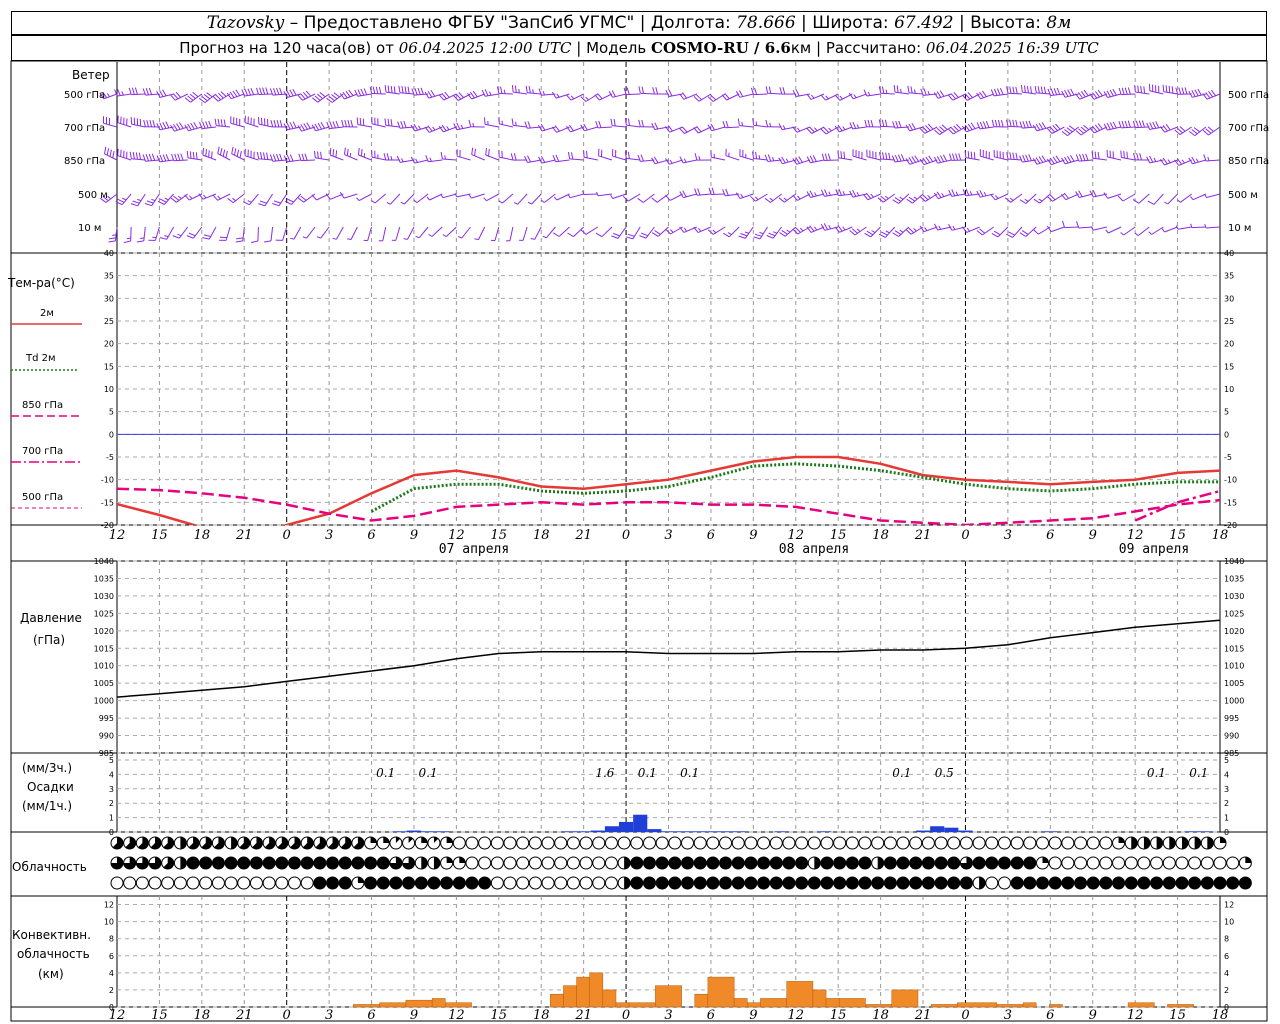 The image size is (1280, 1024). I want to click on forecast-run: 06.04.2025 12:00 UTC, so click(485, 48).